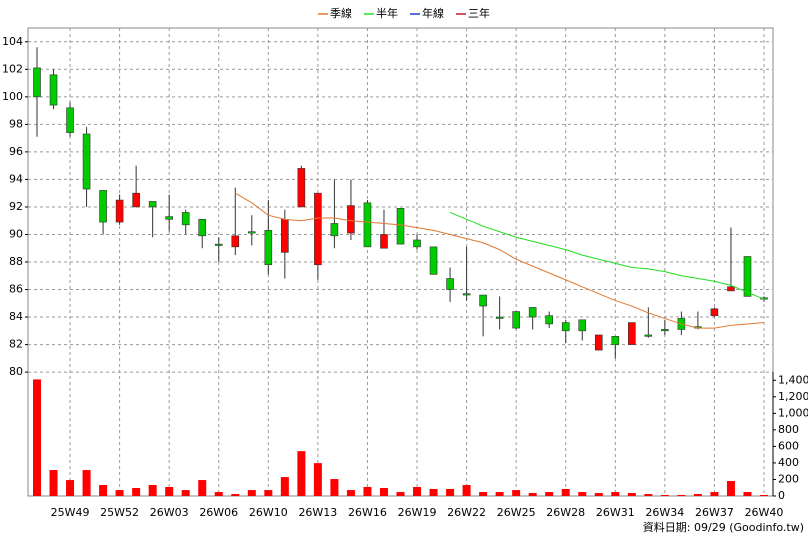 Image resolution: width=808 pixels, height=540 pixels. I want to click on x-tick-label: 26W34, so click(664, 512).